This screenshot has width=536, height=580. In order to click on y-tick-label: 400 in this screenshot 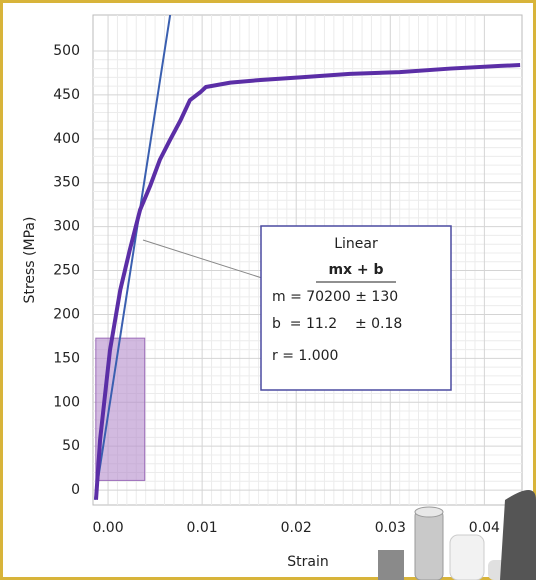, I will do `click(66, 139)`.